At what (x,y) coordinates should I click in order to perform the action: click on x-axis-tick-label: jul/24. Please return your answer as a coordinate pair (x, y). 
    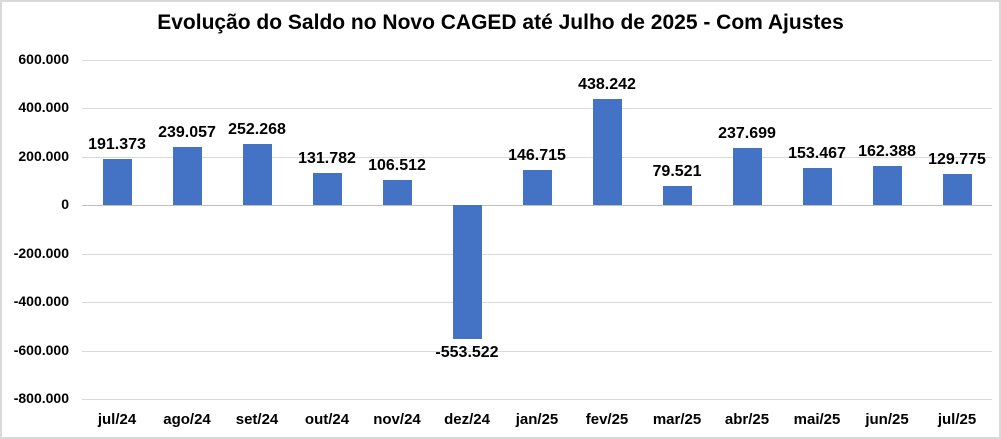
    Looking at the image, I should click on (117, 419).